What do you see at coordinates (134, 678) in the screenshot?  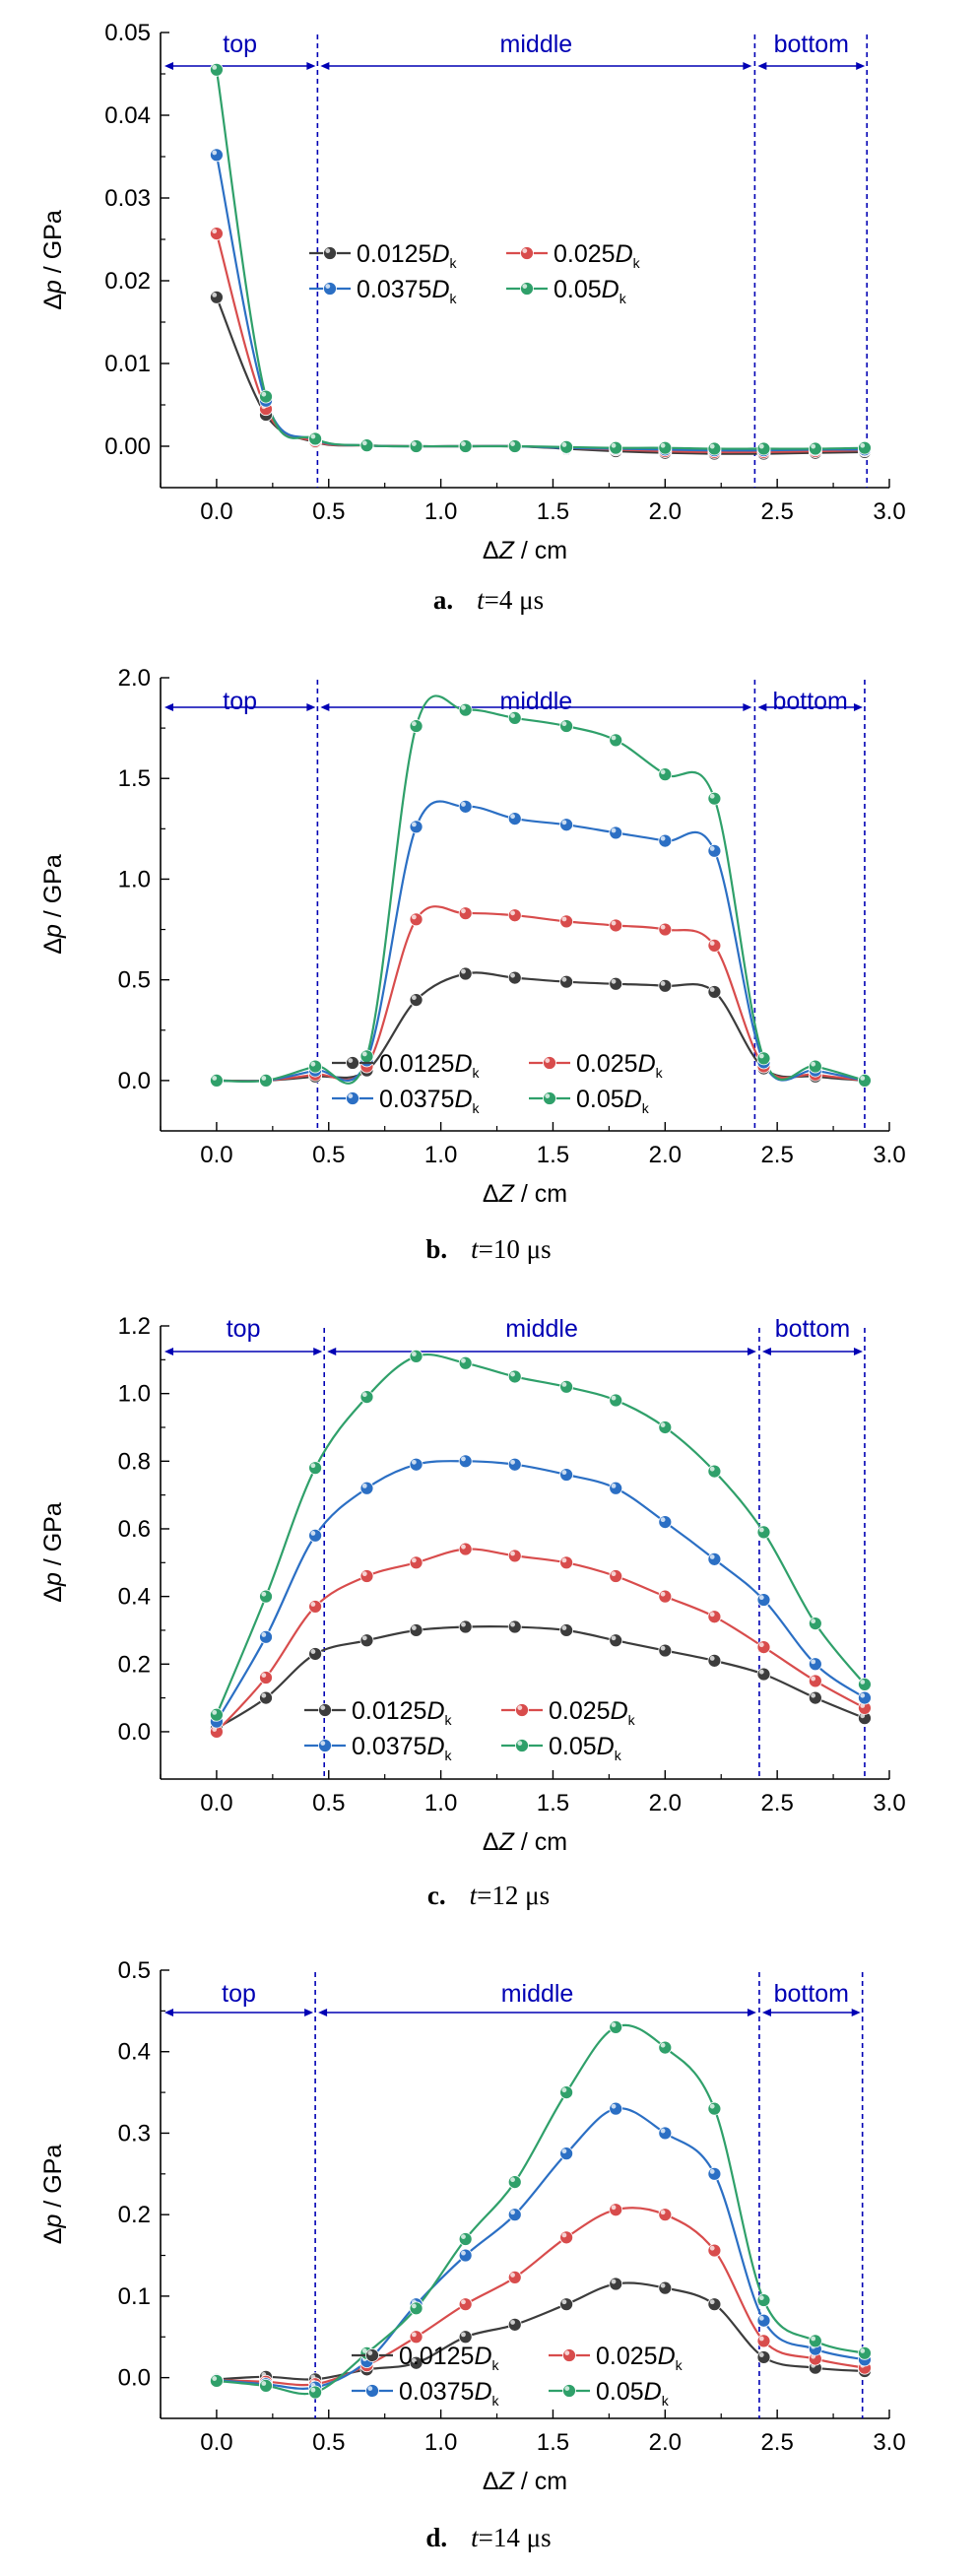 I see `y-tick-label: 2.0` at bounding box center [134, 678].